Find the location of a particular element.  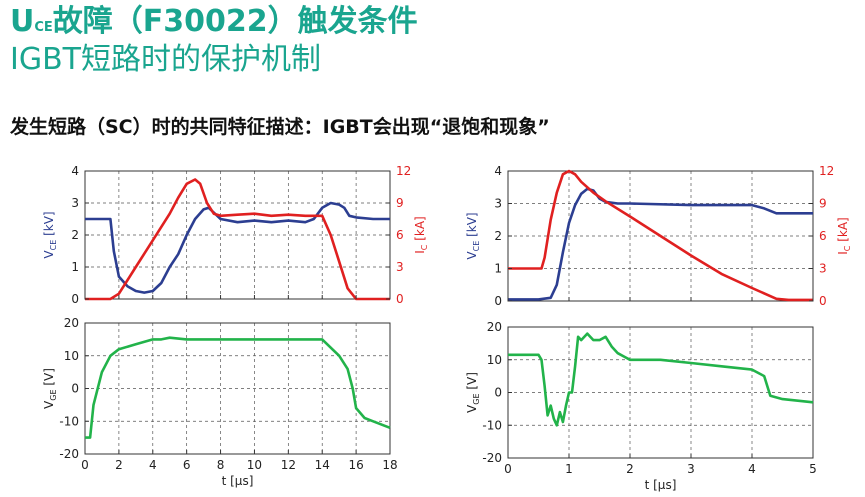

x-tick-label: 18 is located at coordinates (389, 465).